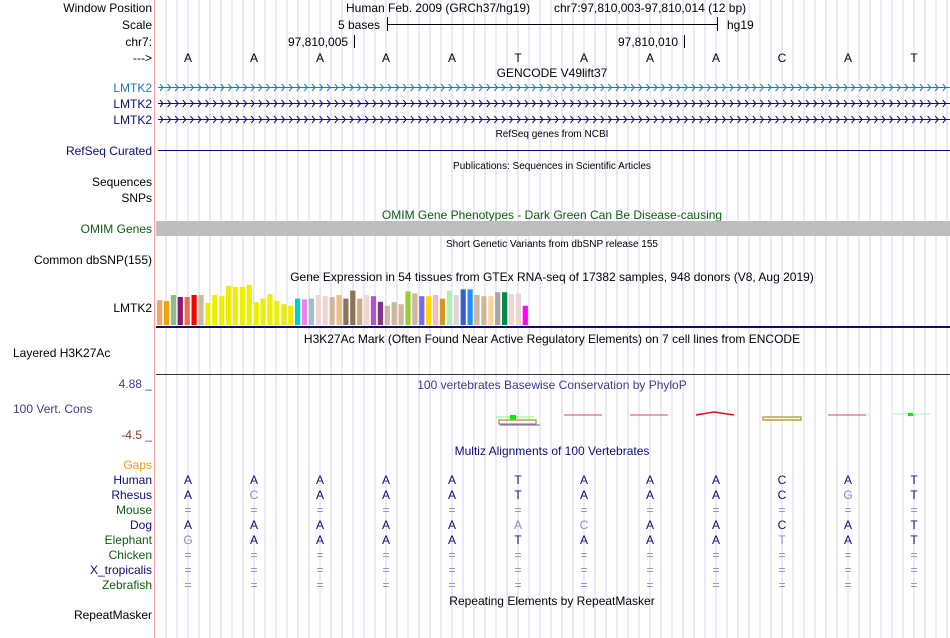  What do you see at coordinates (553, 306) in the screenshot?
I see `gtex-bar-chart` at bounding box center [553, 306].